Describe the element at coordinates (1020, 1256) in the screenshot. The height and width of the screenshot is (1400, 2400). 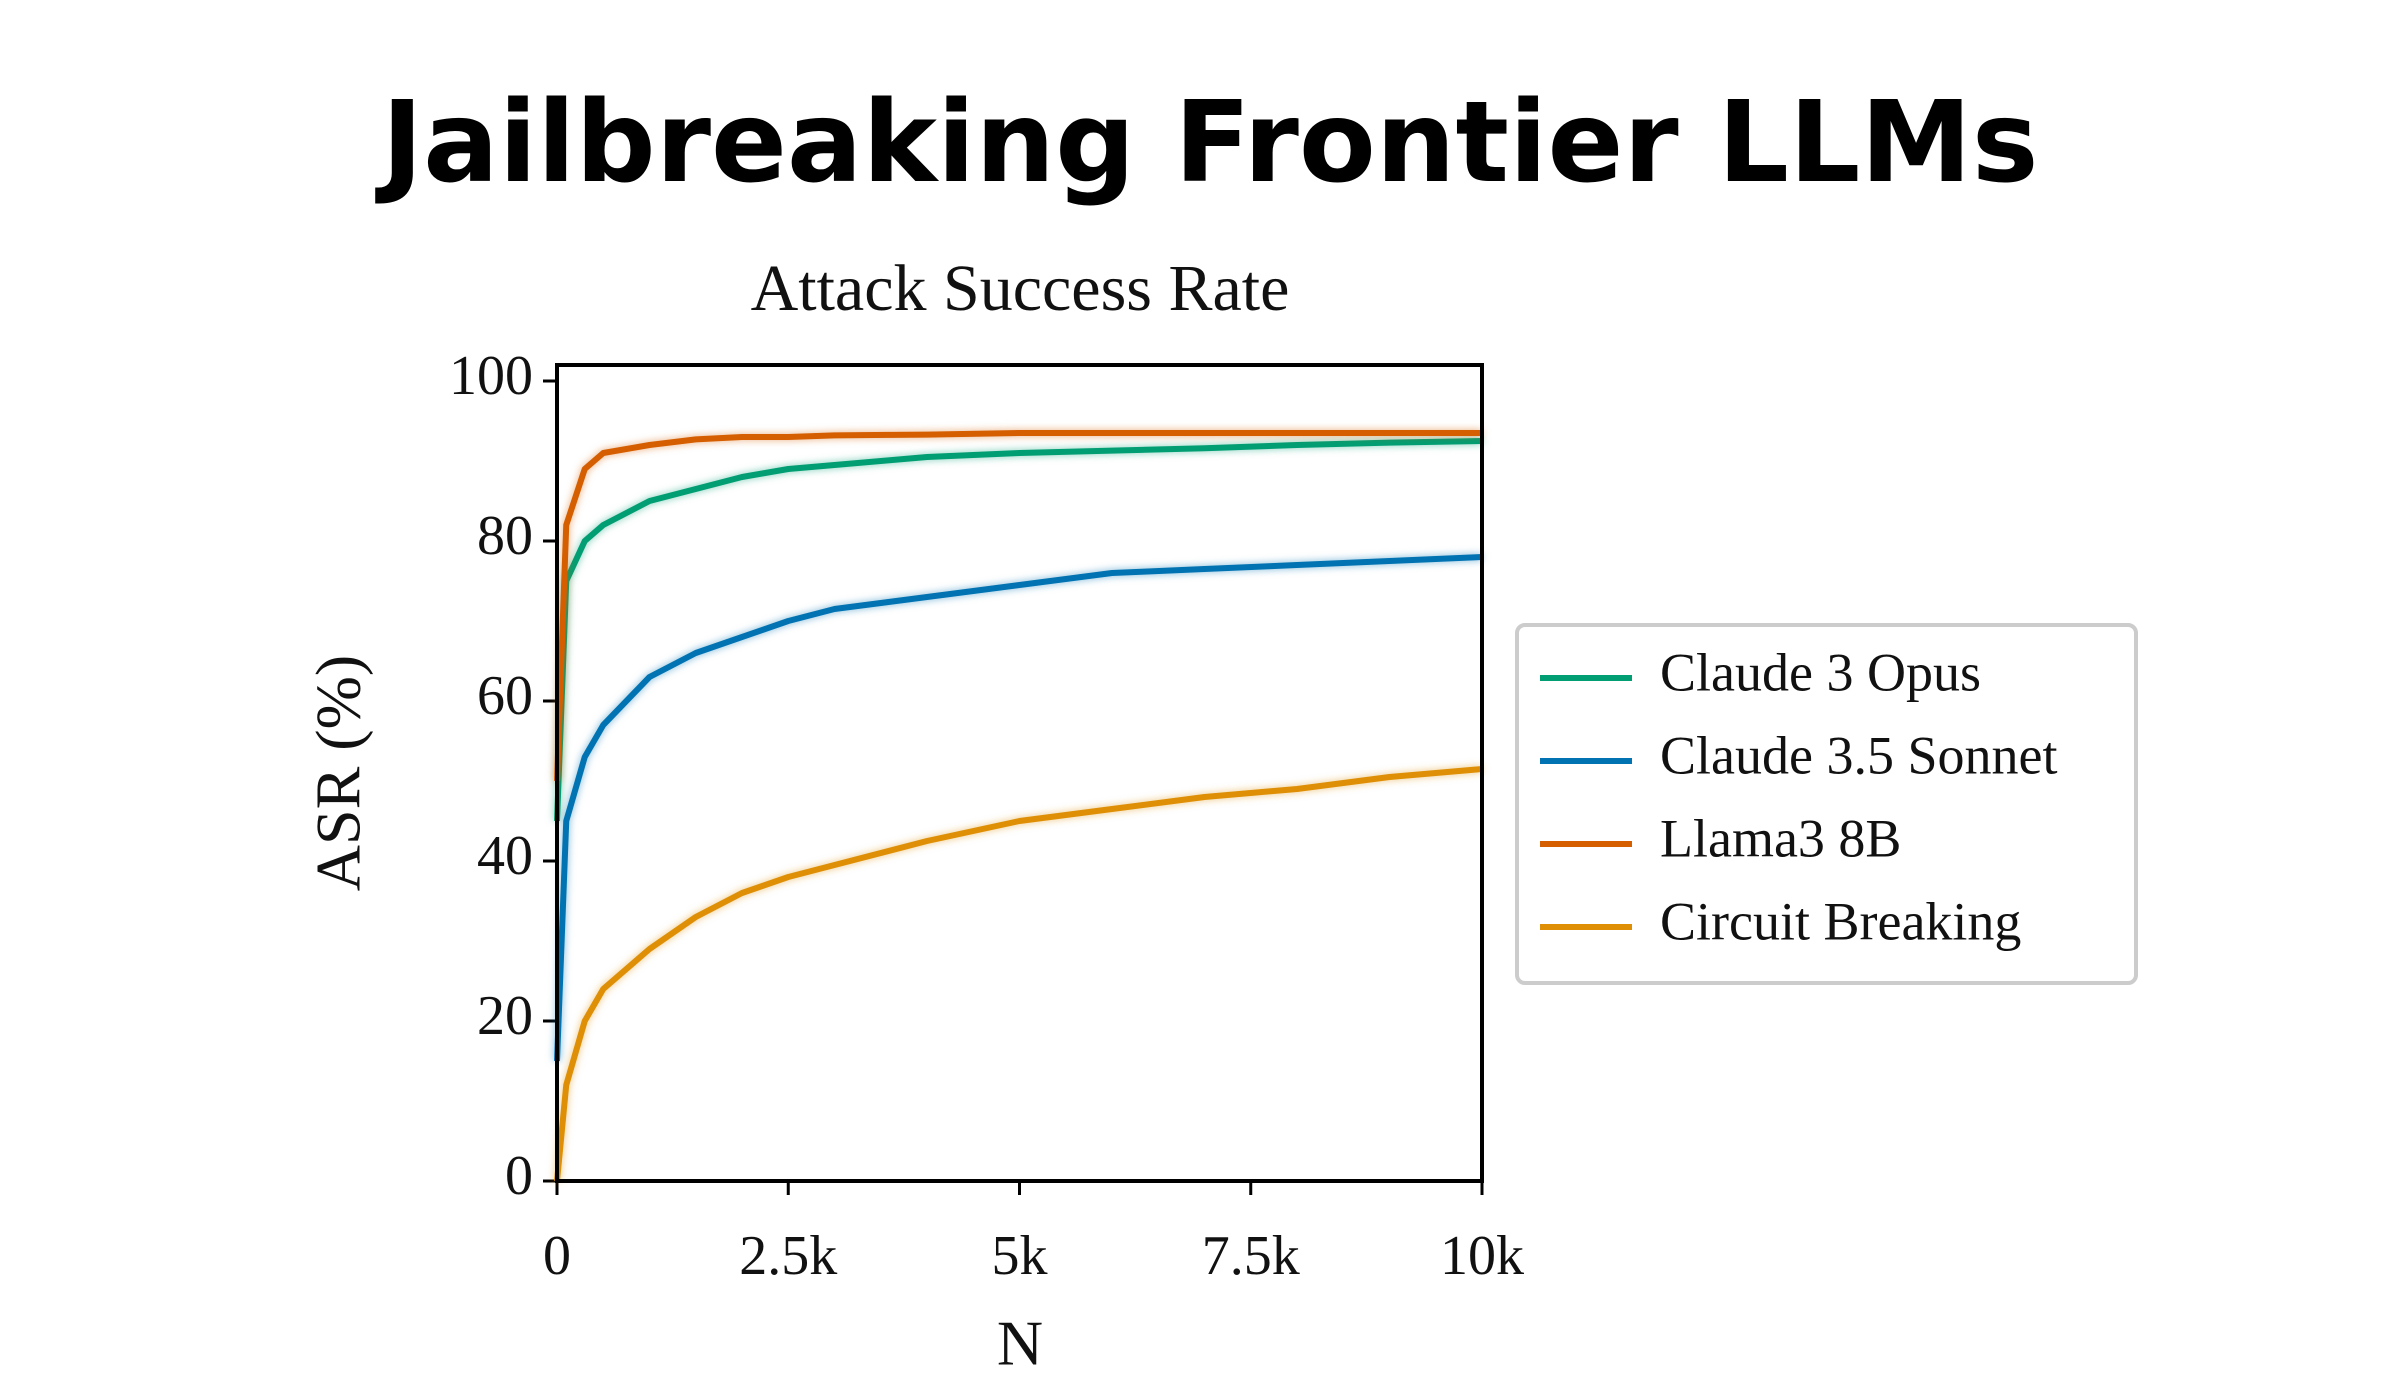
I see `x-tick-label: 5k` at that location.